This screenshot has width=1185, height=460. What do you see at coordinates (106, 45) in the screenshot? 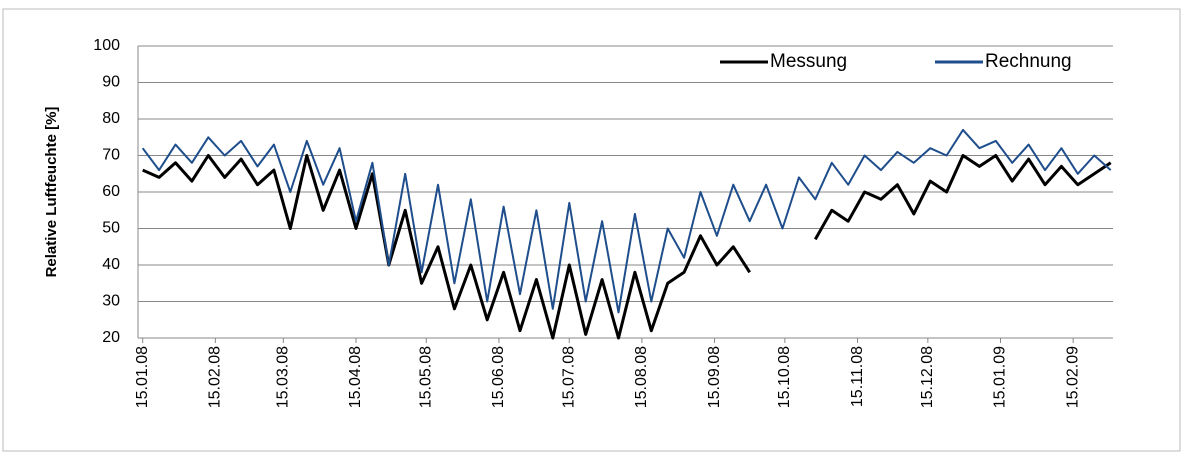
I see `y-tick-label: 100` at bounding box center [106, 45].